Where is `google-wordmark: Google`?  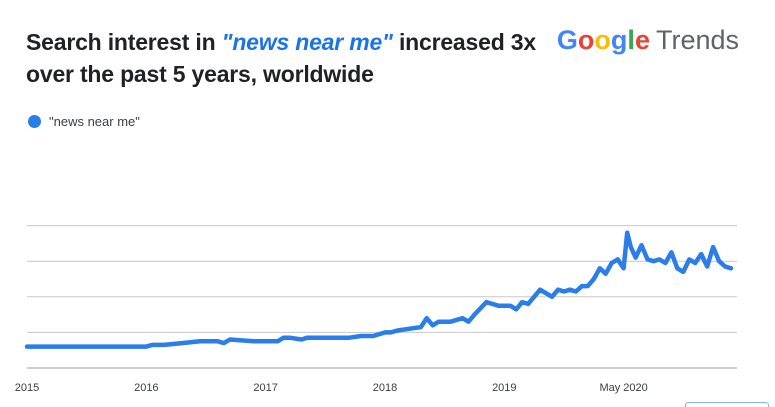 google-wordmark: Google is located at coordinates (603, 40).